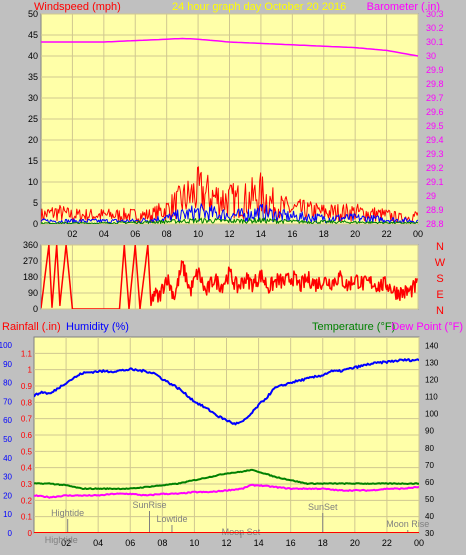 This screenshot has height=555, width=466. I want to click on annotation-label: Hightide, so click(61, 540).